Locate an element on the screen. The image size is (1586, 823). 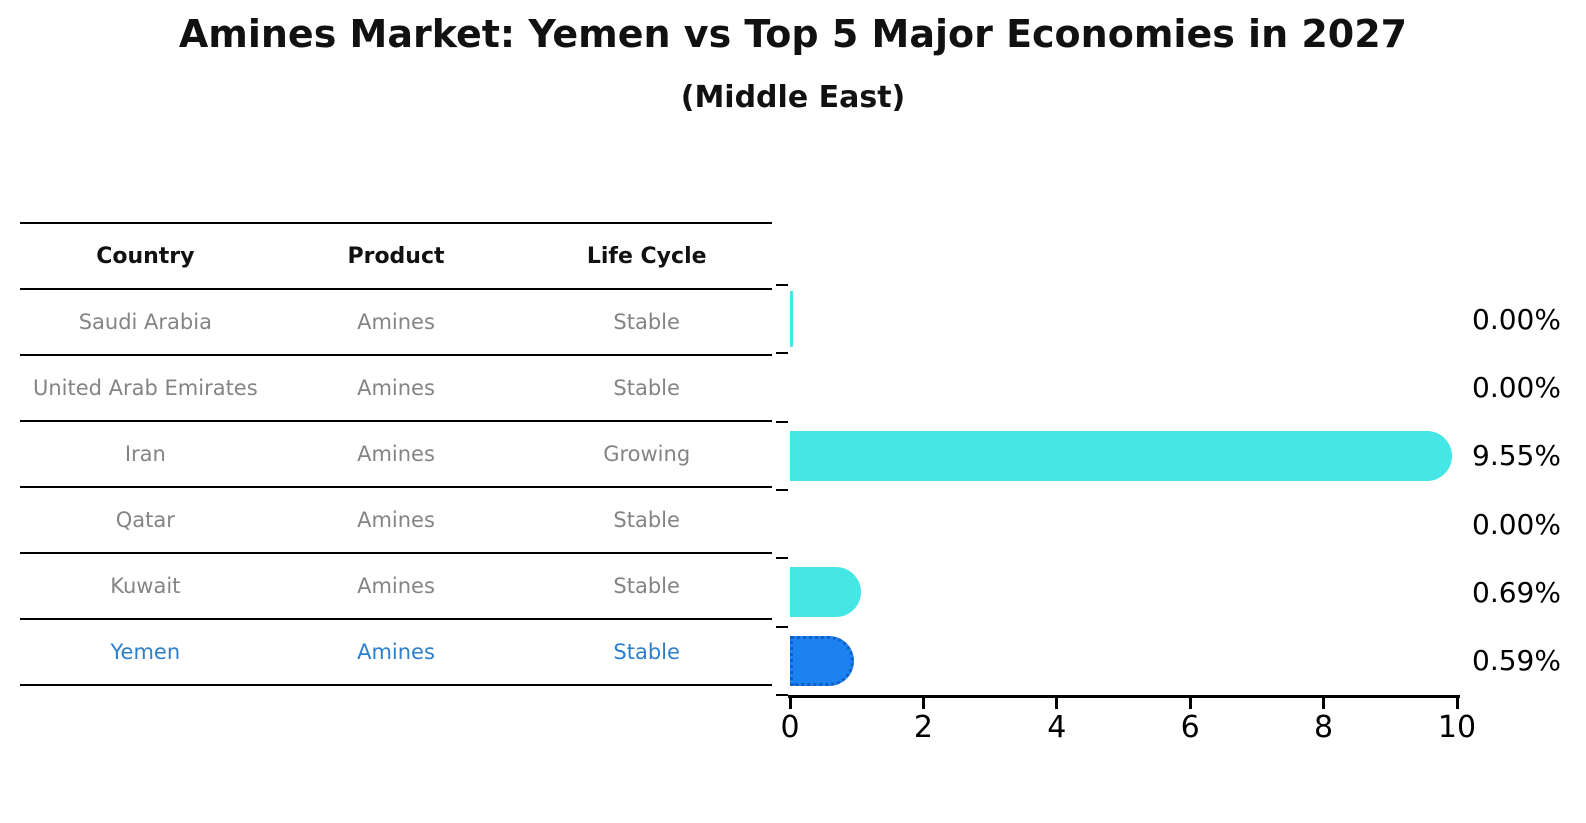
x-axis-line is located at coordinates (1124, 696).